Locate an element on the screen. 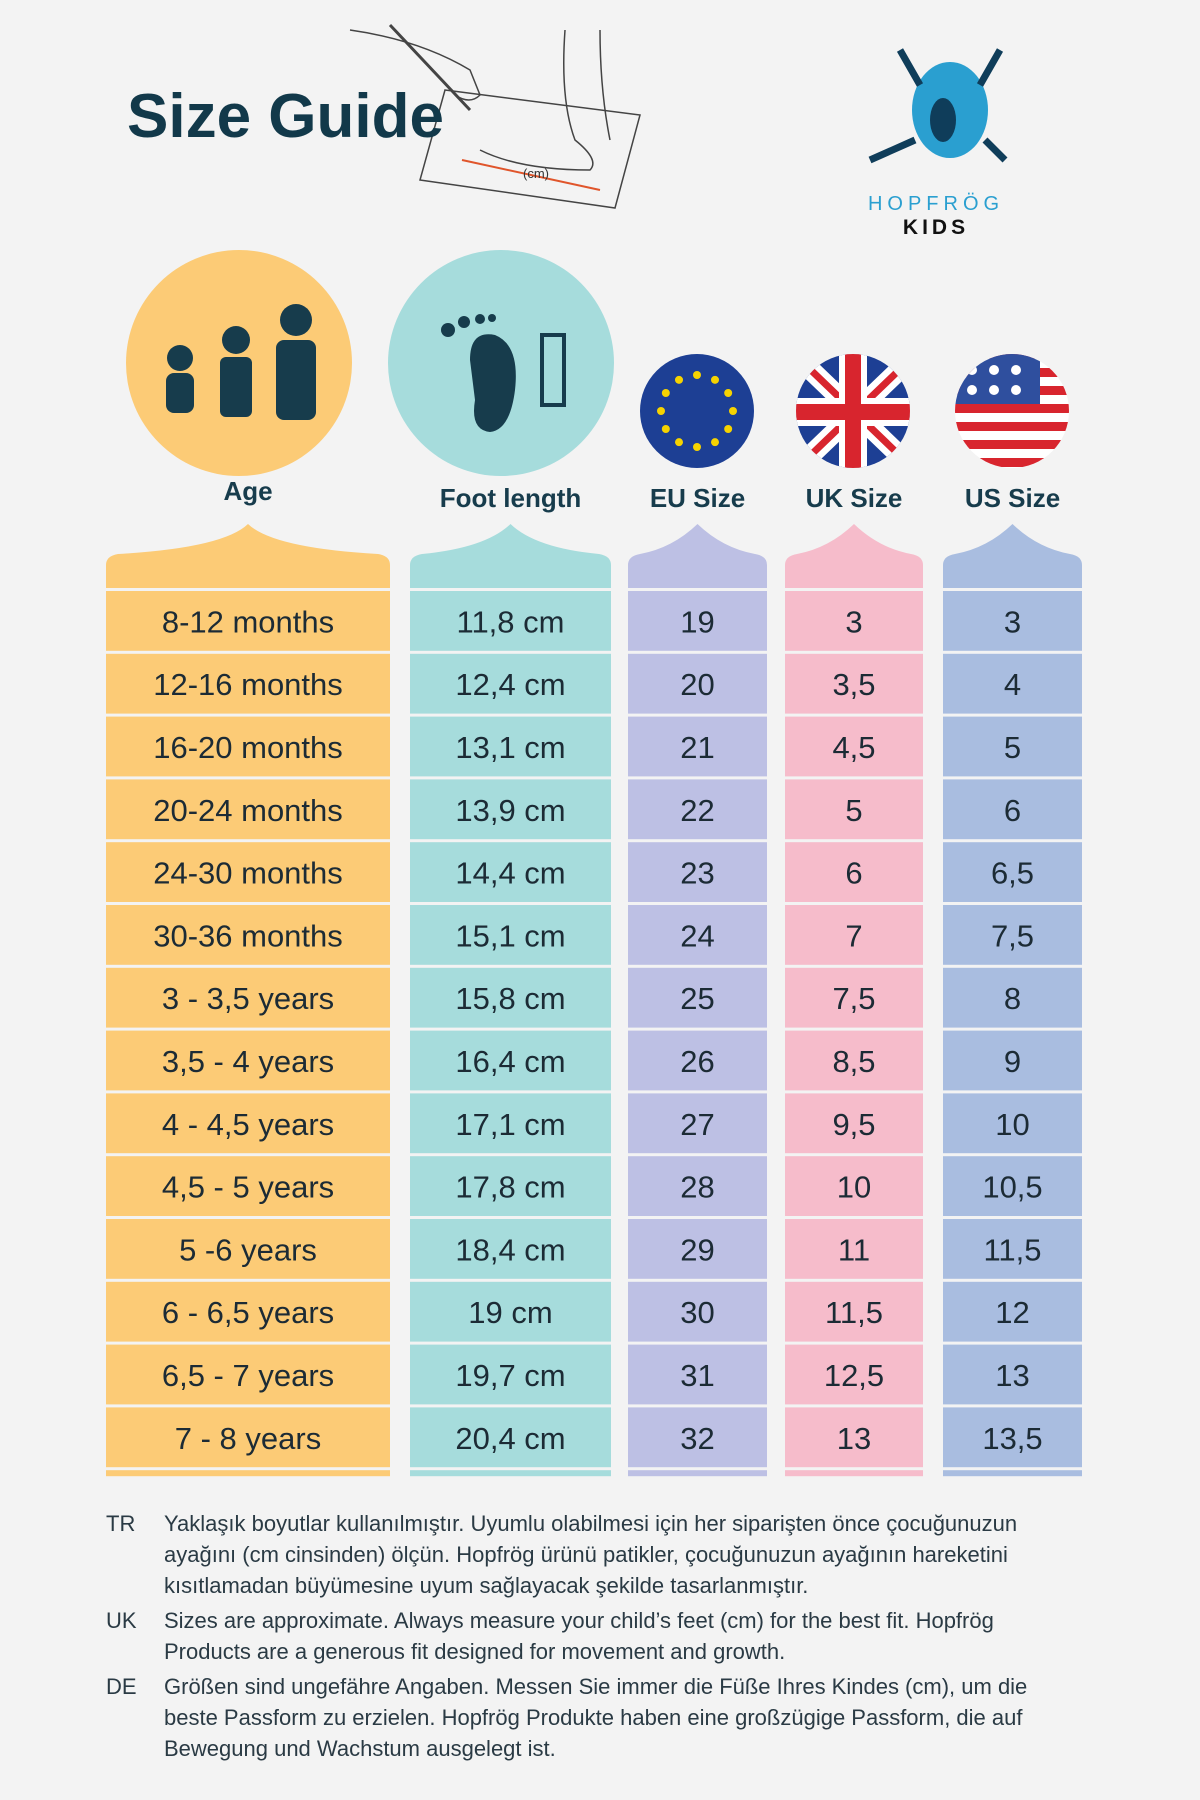  cell-text: 14,4 cm is located at coordinates (510, 873).